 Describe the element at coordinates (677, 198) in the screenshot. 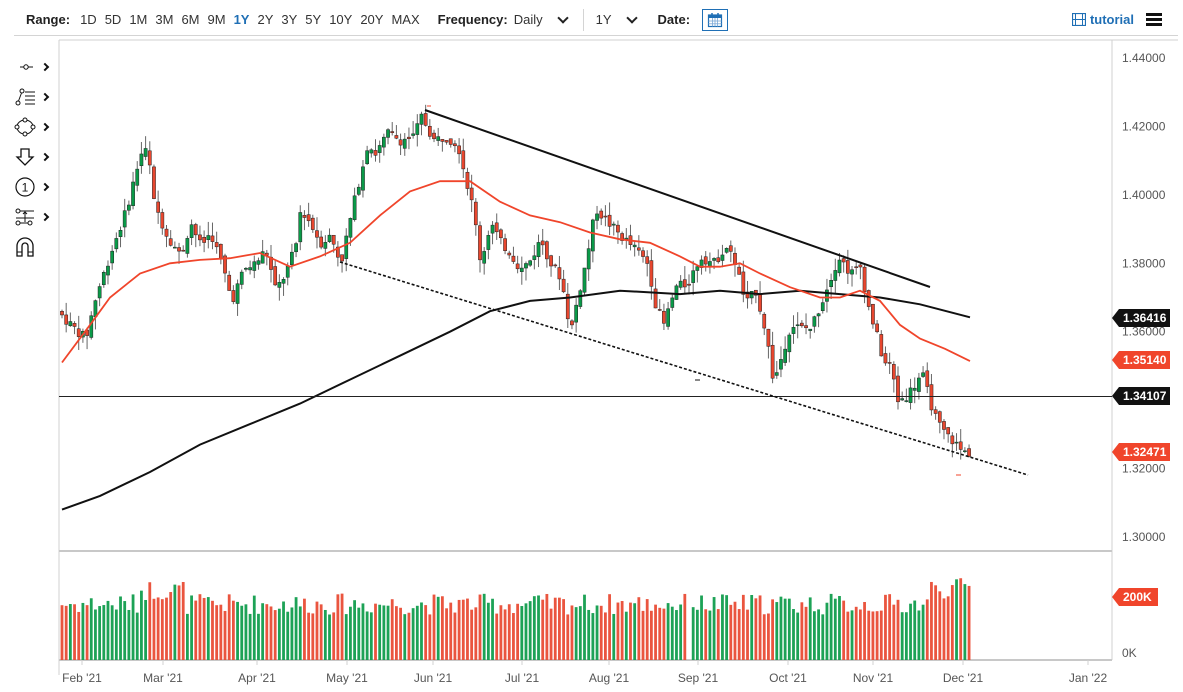

I see `resistance-trendline` at that location.